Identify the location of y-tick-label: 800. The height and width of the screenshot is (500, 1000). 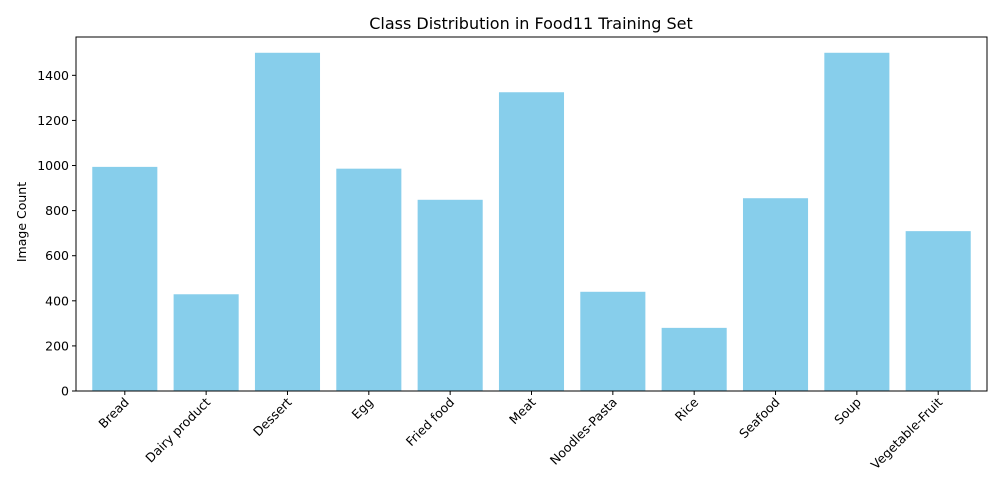
(57, 210).